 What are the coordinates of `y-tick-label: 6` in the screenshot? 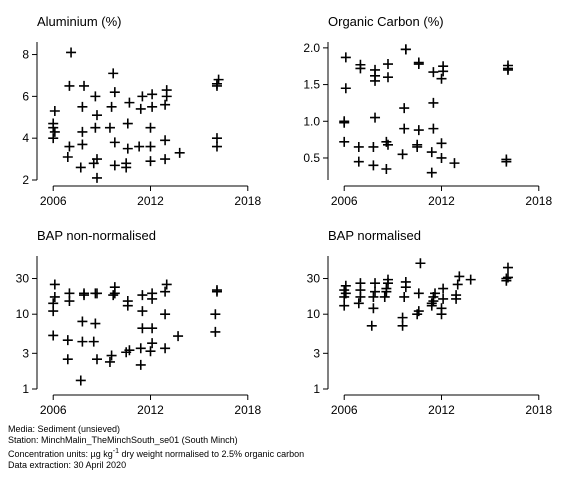 It's located at (25, 96).